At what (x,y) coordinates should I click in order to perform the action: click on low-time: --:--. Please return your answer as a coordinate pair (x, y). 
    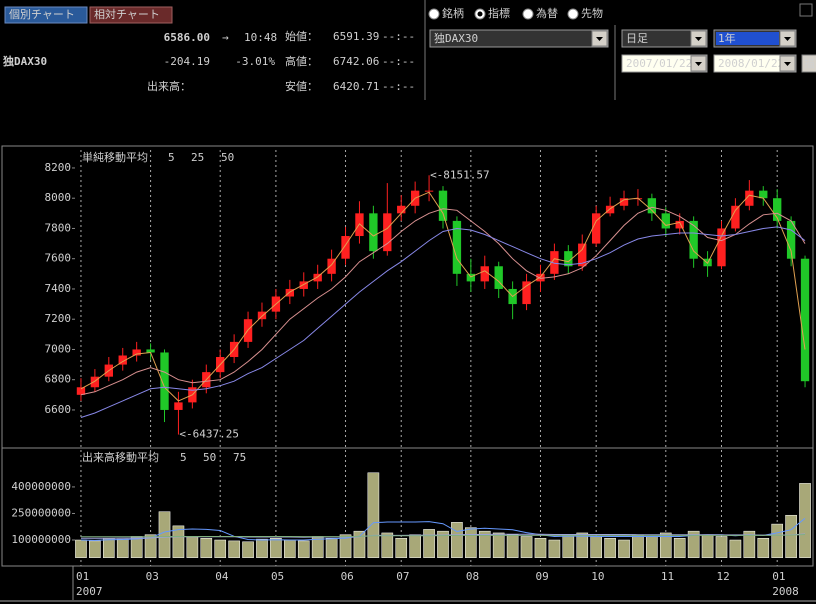
    Looking at the image, I should click on (398, 86).